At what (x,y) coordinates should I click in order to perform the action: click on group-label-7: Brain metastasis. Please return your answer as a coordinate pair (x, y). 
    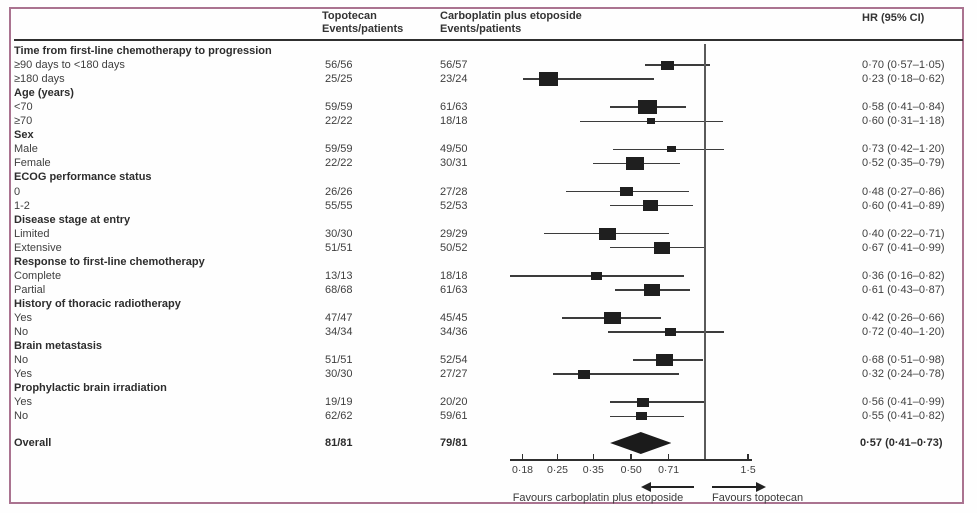
    Looking at the image, I should click on (58, 346).